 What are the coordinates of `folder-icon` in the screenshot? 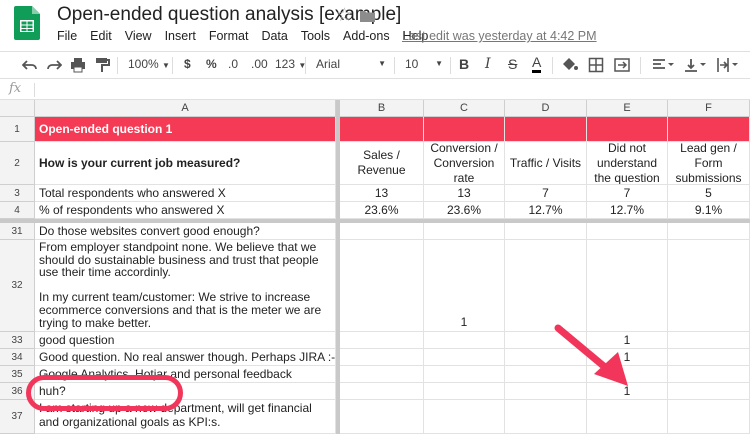 It's located at (367, 16).